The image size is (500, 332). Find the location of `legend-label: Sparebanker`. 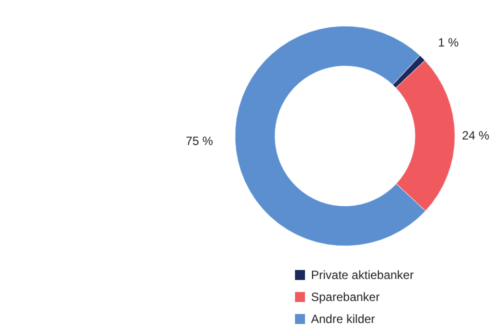

legend-label: Sparebanker is located at coordinates (345, 297).